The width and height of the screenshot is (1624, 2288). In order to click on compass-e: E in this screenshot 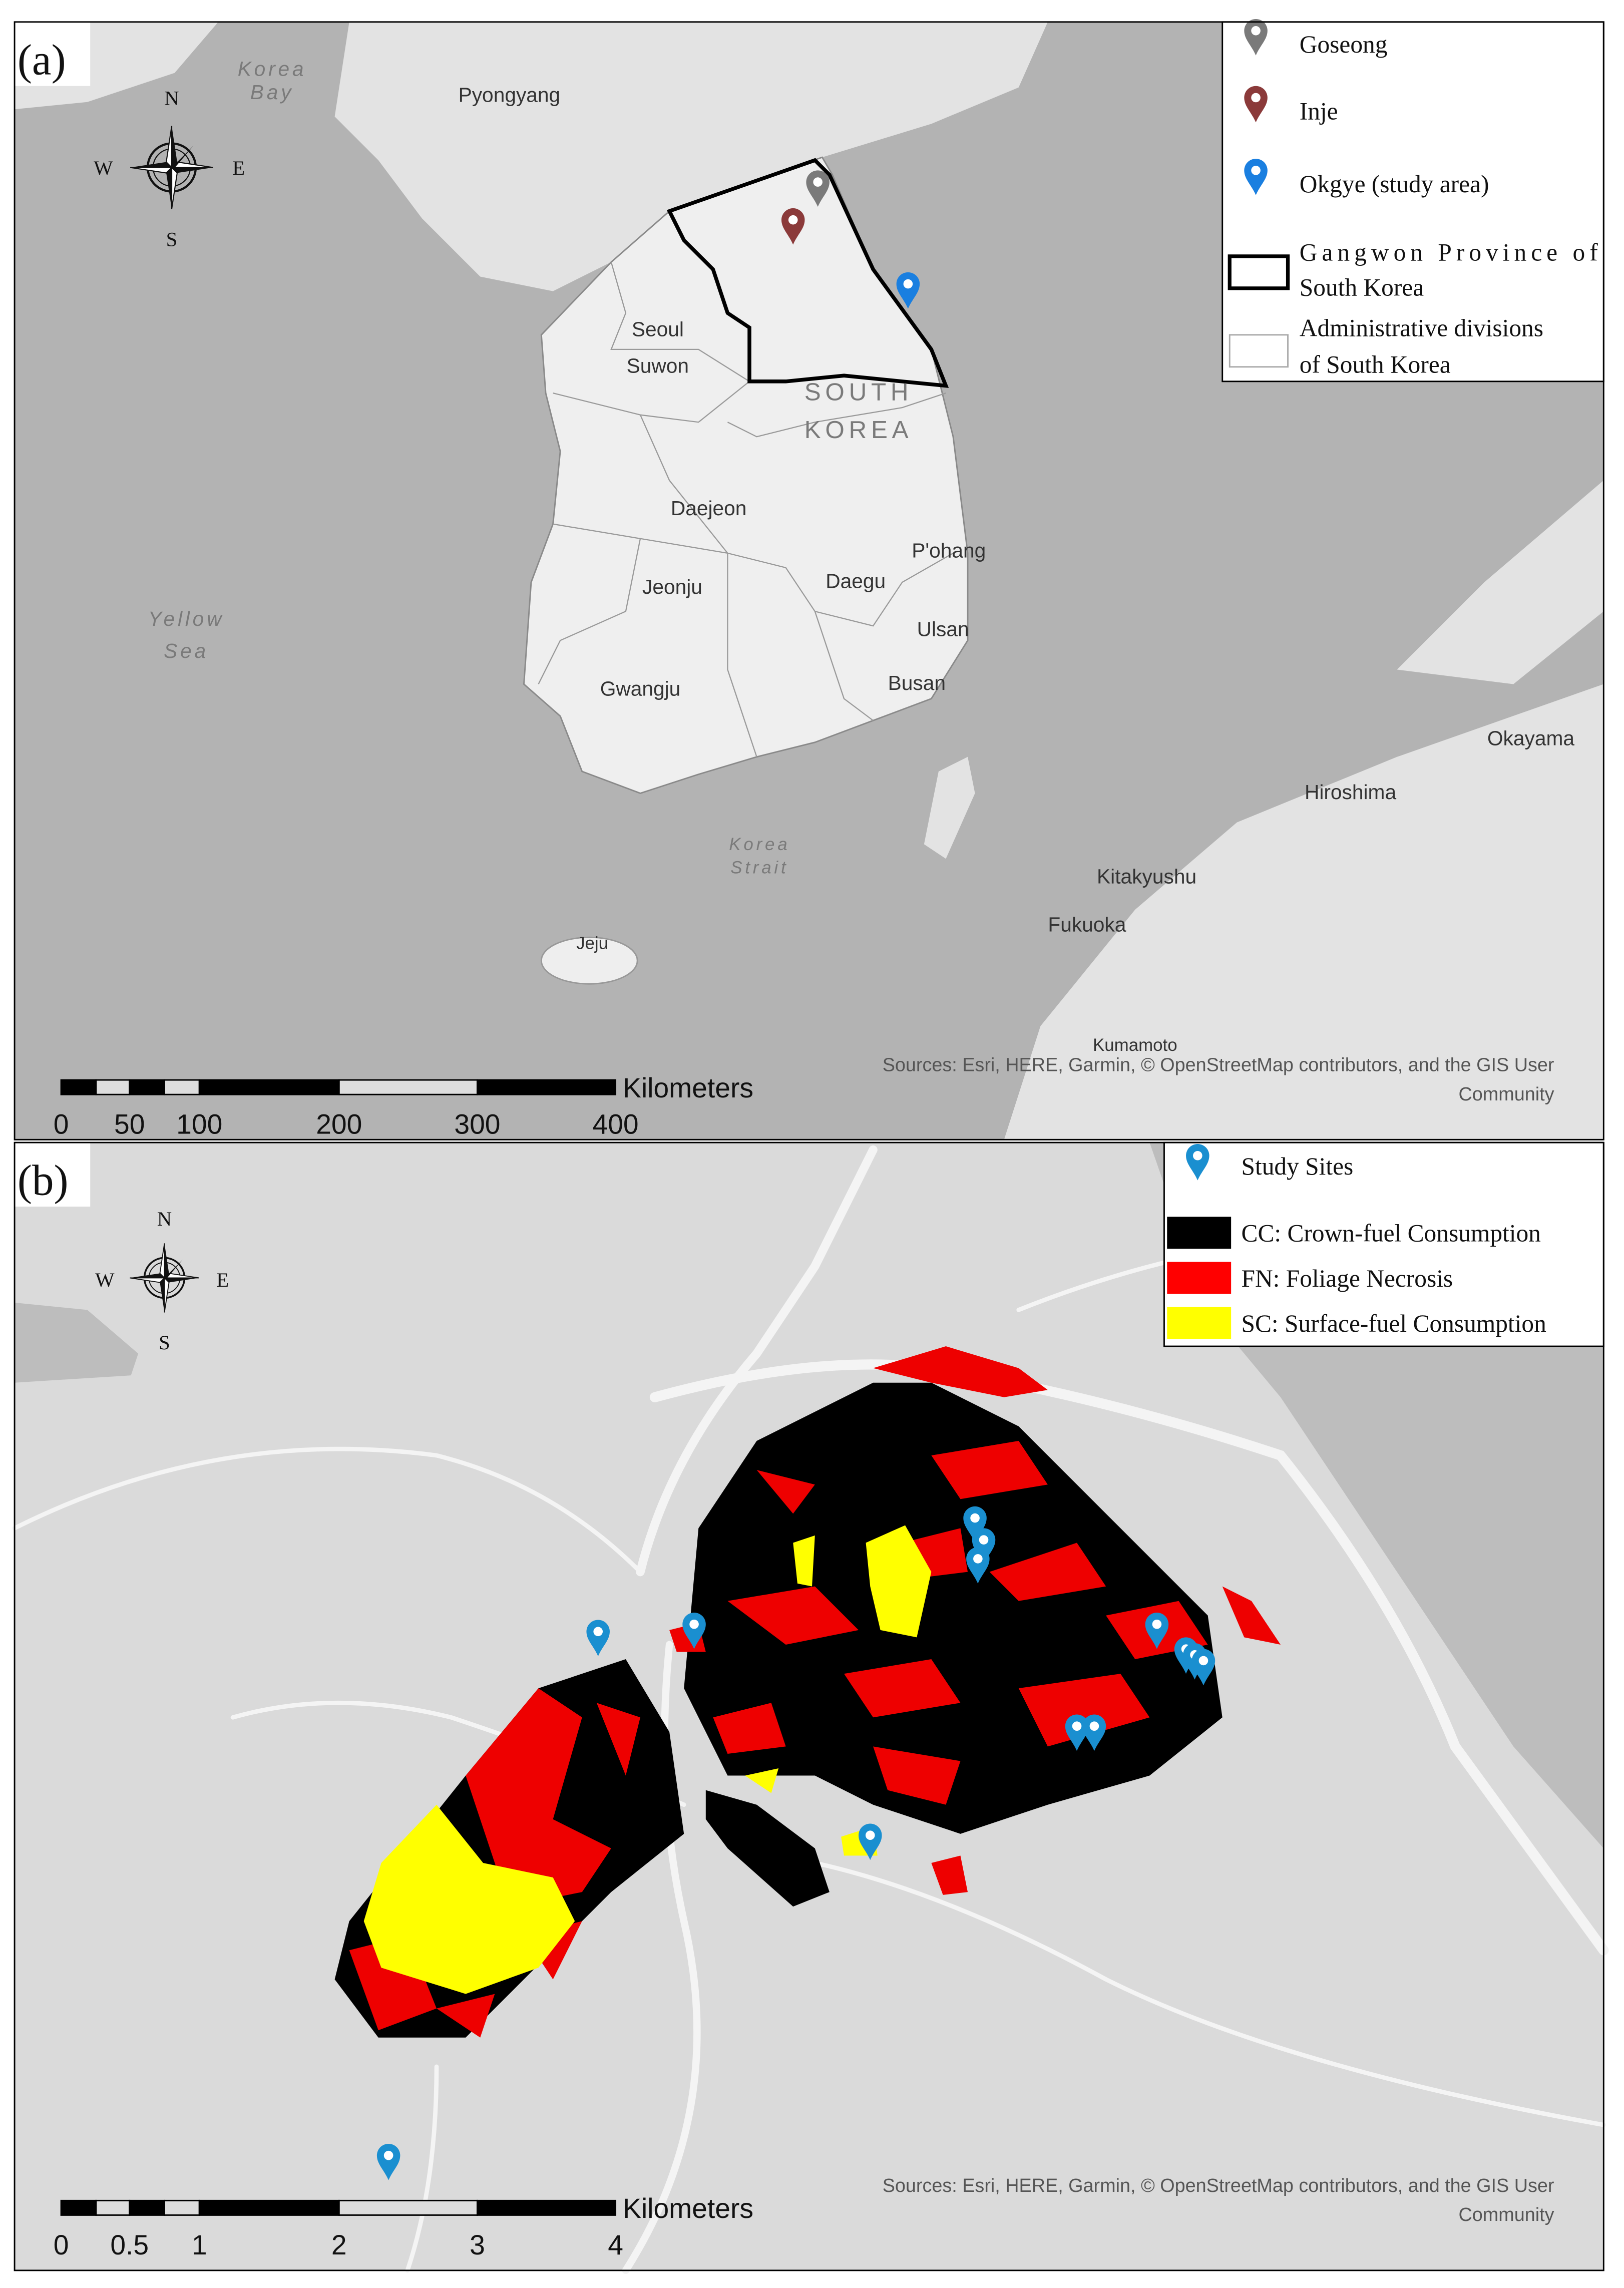, I will do `click(223, 1280)`.